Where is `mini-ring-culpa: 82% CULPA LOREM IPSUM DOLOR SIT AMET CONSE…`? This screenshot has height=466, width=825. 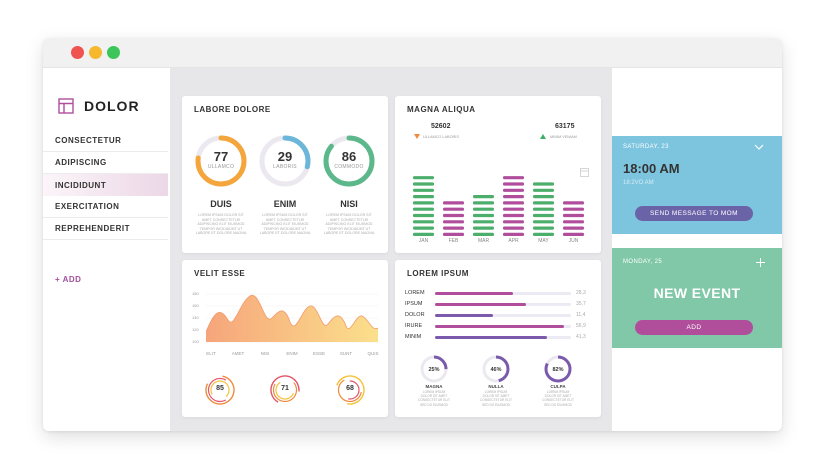 mini-ring-culpa: 82% CULPA LOREM IPSUM DOLOR SIT AMET CONSE… is located at coordinates (559, 380).